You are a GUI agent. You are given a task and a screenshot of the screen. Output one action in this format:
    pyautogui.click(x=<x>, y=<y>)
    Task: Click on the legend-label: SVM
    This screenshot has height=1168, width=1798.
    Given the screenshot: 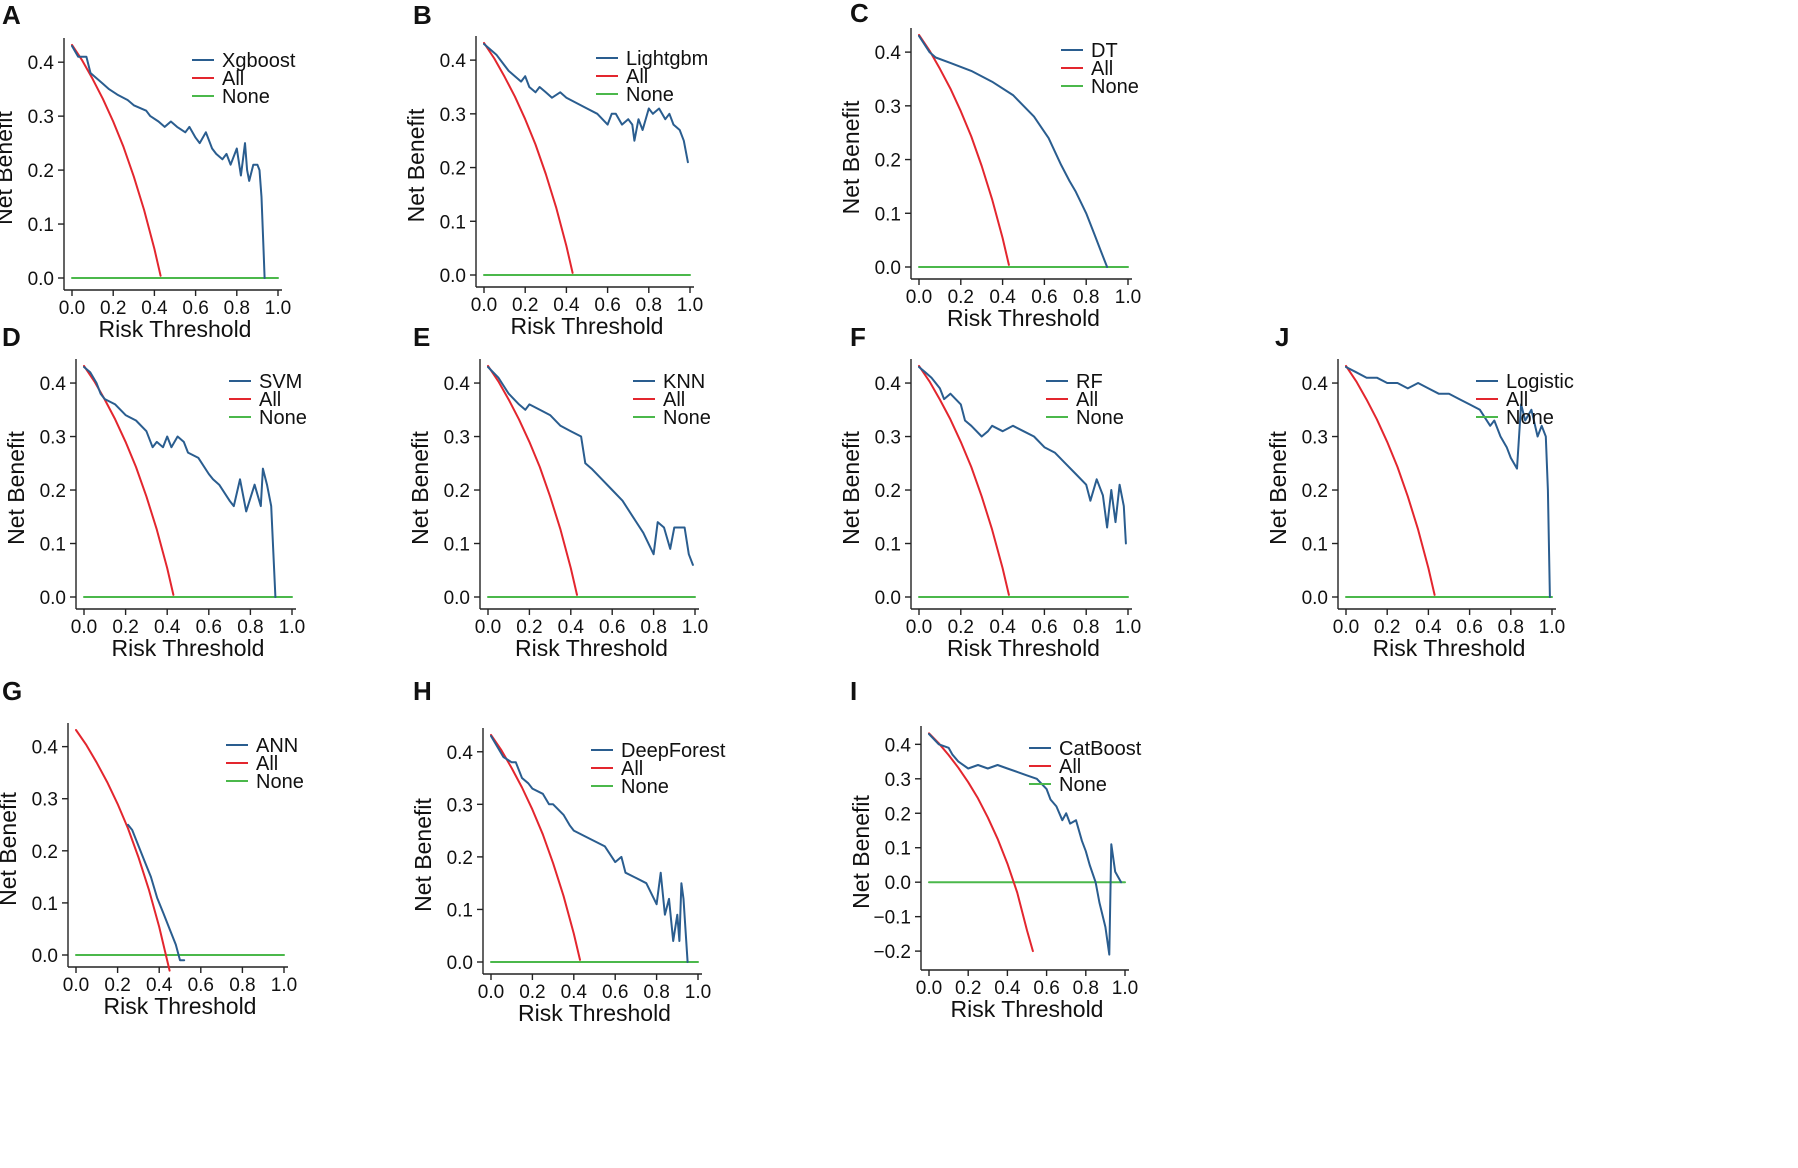 What is the action you would take?
    pyautogui.click(x=280, y=382)
    